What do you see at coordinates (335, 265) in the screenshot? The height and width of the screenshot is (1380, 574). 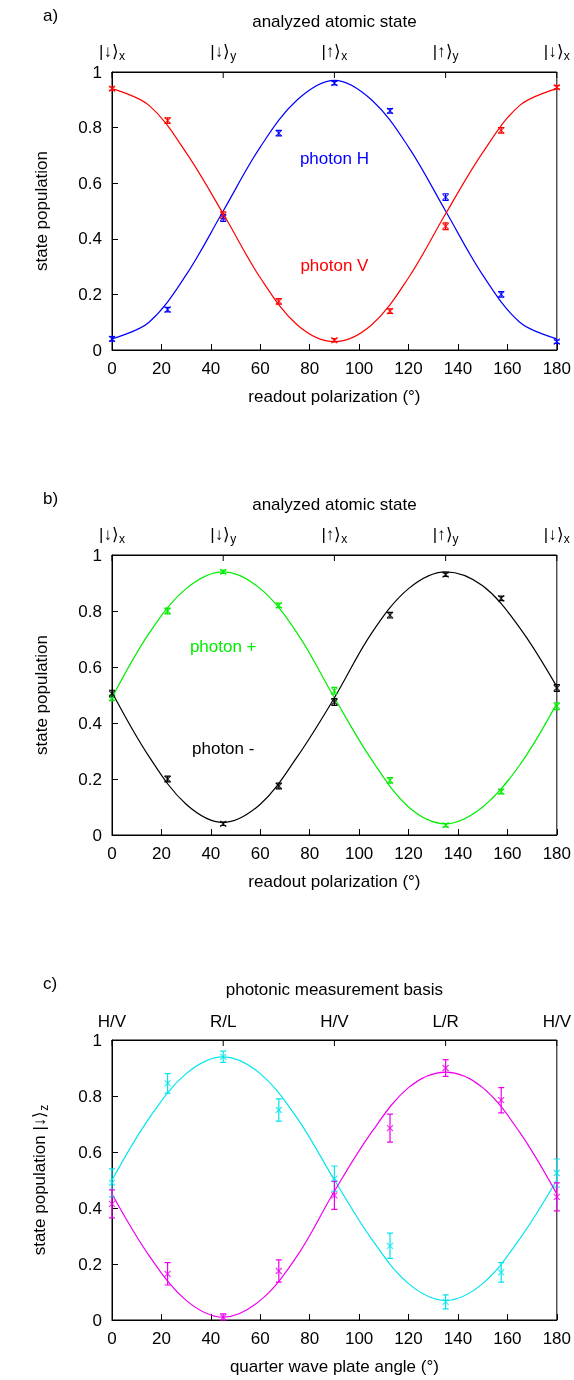 I see `series-label: photon V` at bounding box center [335, 265].